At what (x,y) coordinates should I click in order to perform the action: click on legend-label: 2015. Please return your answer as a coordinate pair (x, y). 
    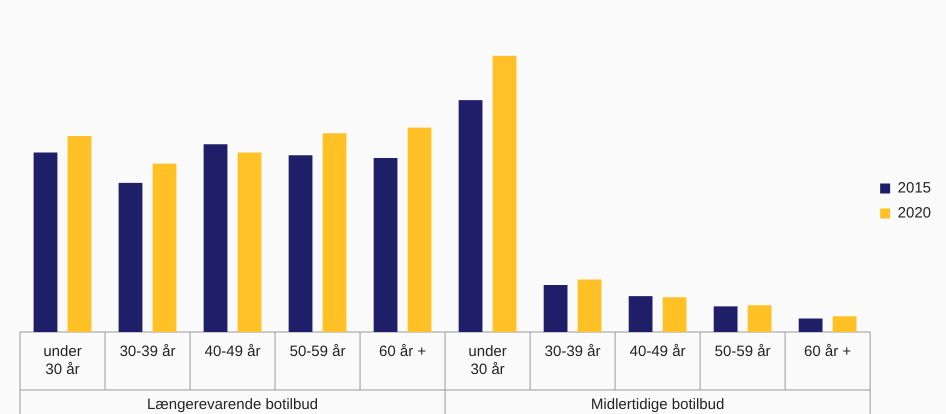
    Looking at the image, I should click on (915, 188).